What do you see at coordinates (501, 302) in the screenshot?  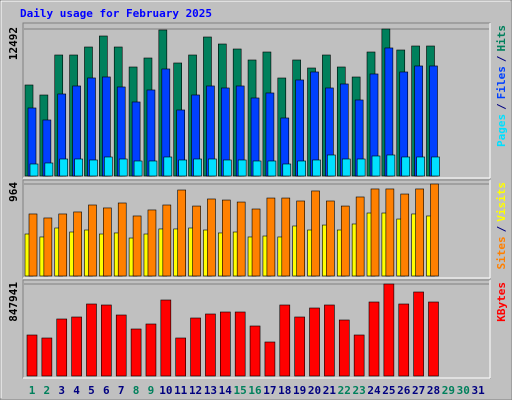 I see `legend: KBytes` at bounding box center [501, 302].